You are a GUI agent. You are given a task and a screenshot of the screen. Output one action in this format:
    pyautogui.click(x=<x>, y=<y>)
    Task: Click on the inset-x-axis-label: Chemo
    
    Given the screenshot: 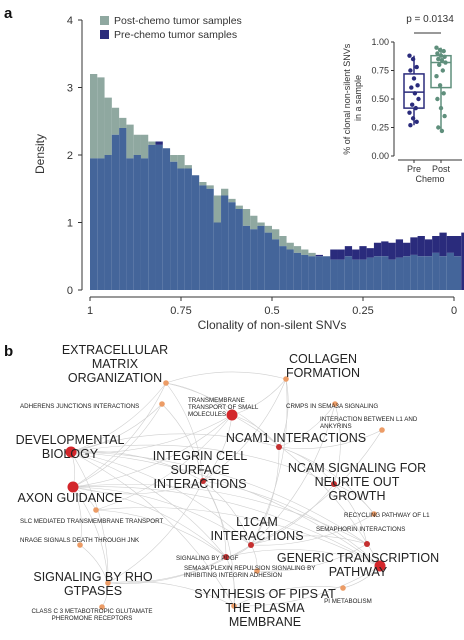 What is the action you would take?
    pyautogui.click(x=429, y=179)
    